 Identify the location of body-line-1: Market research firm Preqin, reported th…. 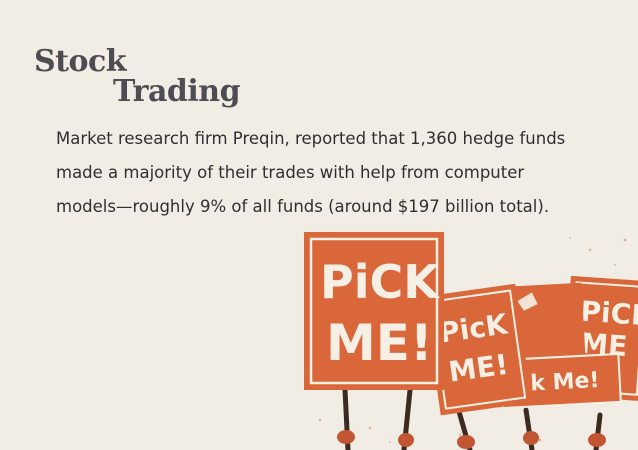
(311, 138).